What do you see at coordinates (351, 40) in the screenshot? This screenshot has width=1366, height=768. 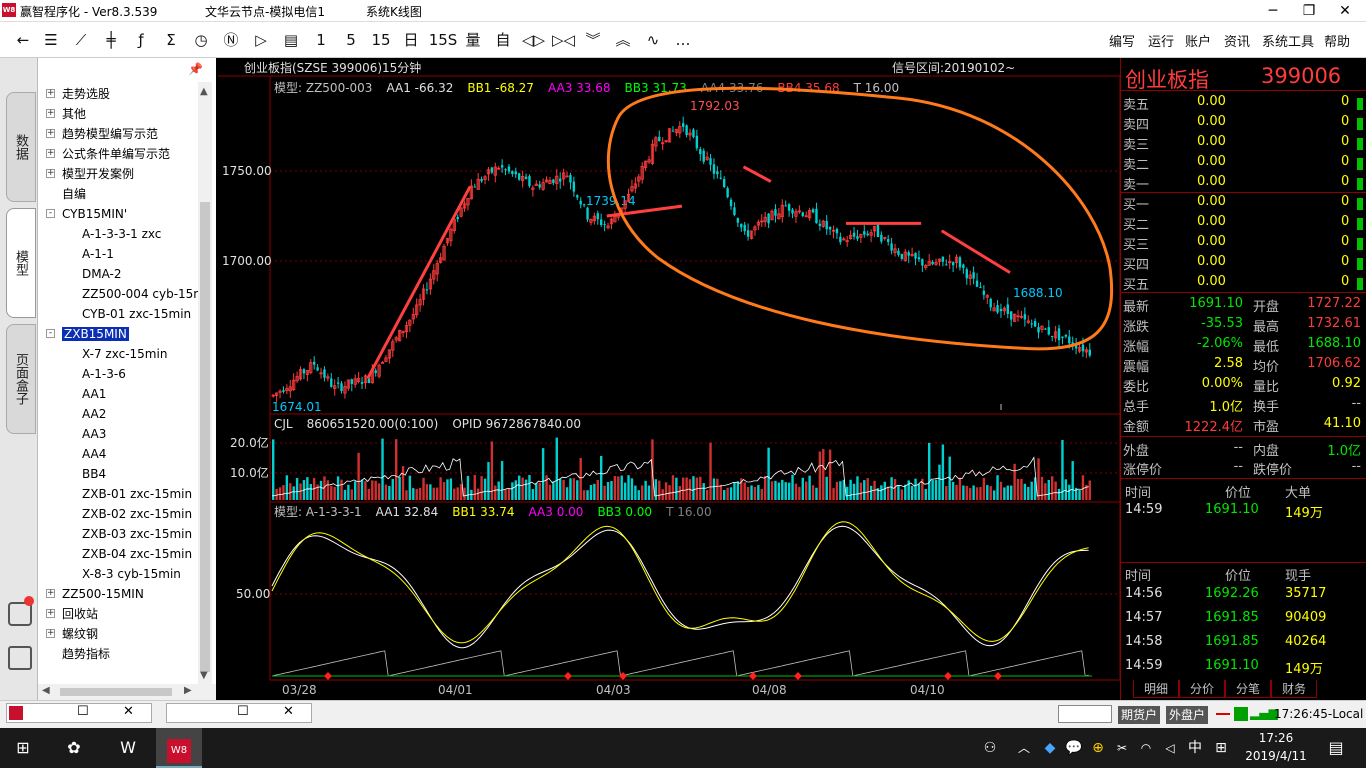 I see `period-5: 5` at bounding box center [351, 40].